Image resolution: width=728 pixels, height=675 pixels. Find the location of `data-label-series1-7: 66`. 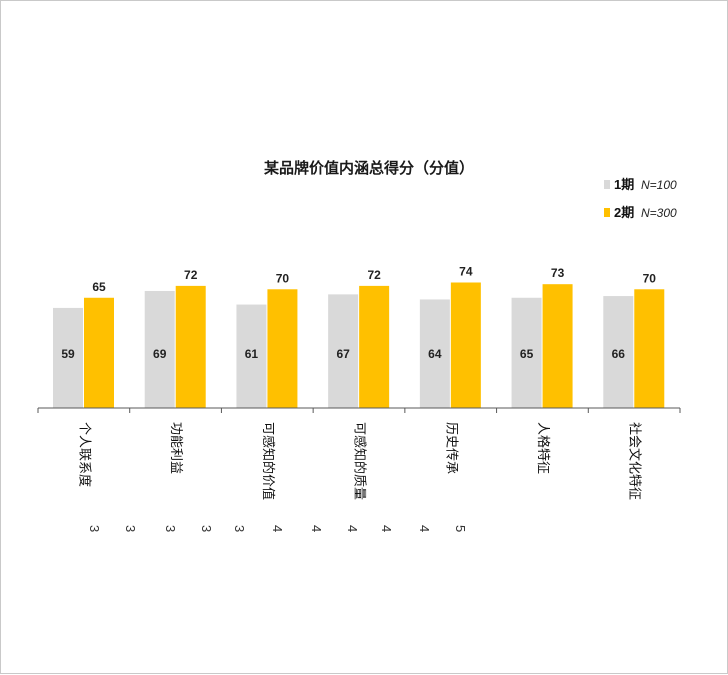

data-label-series1-7: 66 is located at coordinates (619, 354).